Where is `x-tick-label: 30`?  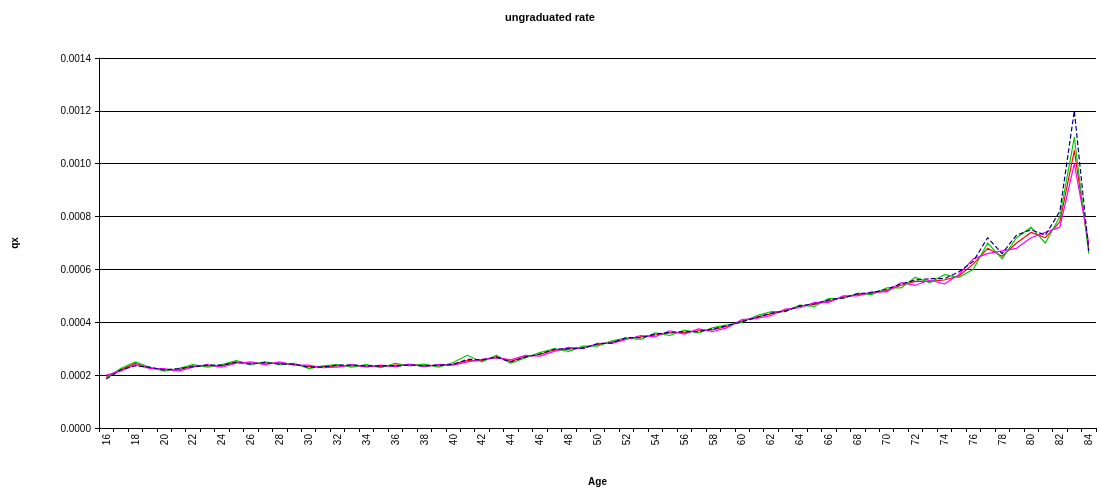
x-tick-label: 30 is located at coordinates (309, 439).